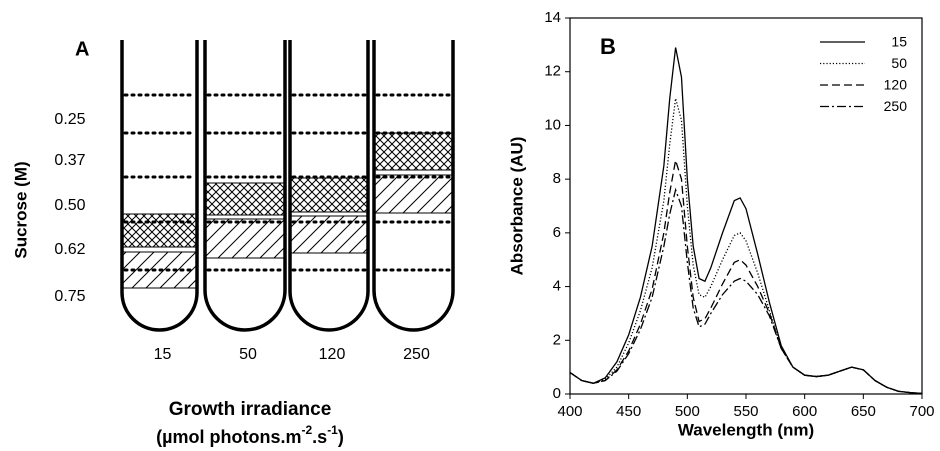  Describe the element at coordinates (557, 178) in the screenshot. I see `y-tick-label: 8` at that location.